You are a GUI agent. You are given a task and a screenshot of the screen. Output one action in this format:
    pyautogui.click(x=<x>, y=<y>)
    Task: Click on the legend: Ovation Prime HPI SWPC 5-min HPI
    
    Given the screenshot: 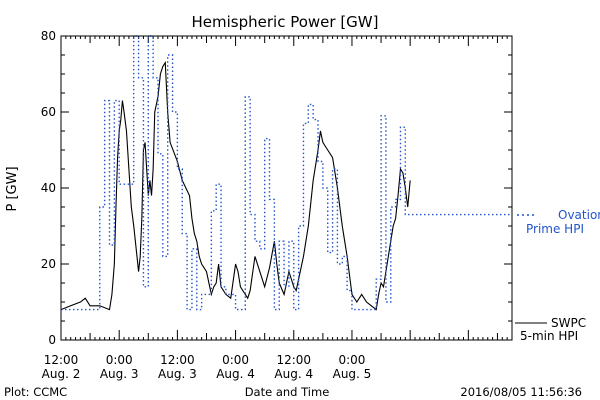 What is the action you would take?
    pyautogui.click(x=557, y=275)
    